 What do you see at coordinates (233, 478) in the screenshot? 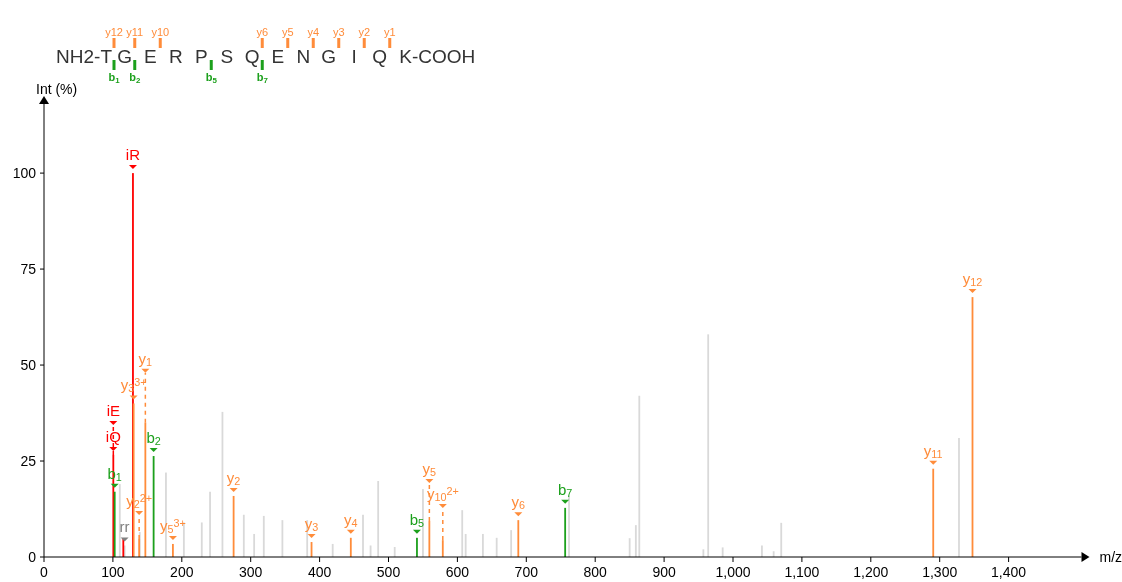
I see `annotation: y$_{2}$` at bounding box center [233, 478].